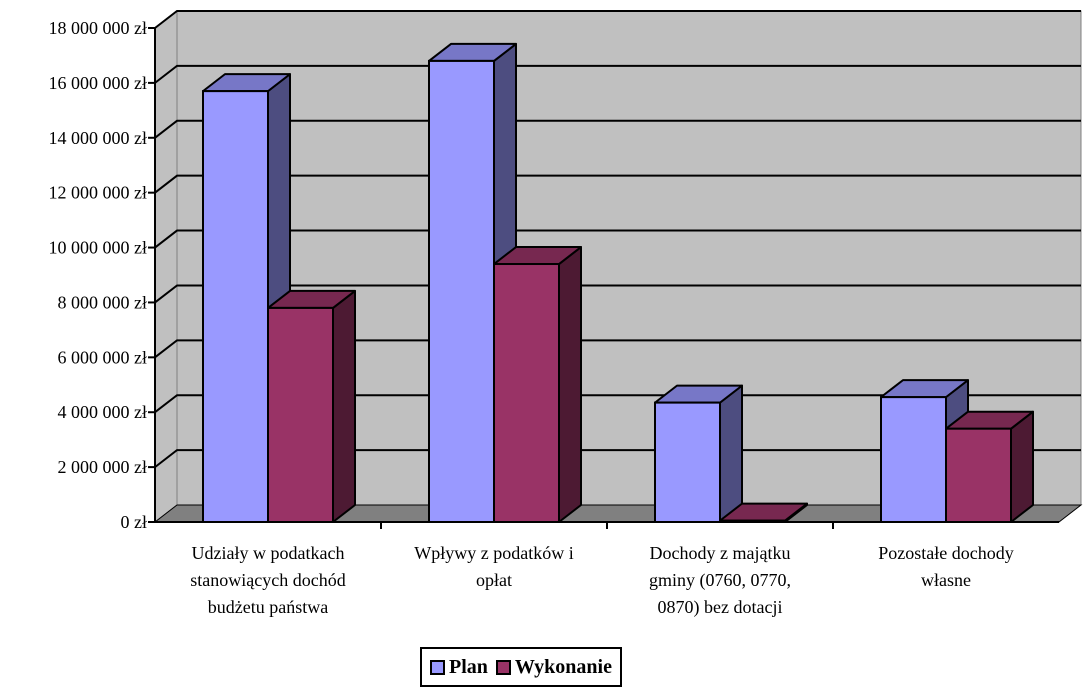 This screenshot has height=688, width=1083. Describe the element at coordinates (103, 412) in the screenshot. I see `y-tick-label: 4 000 000 zł` at that location.